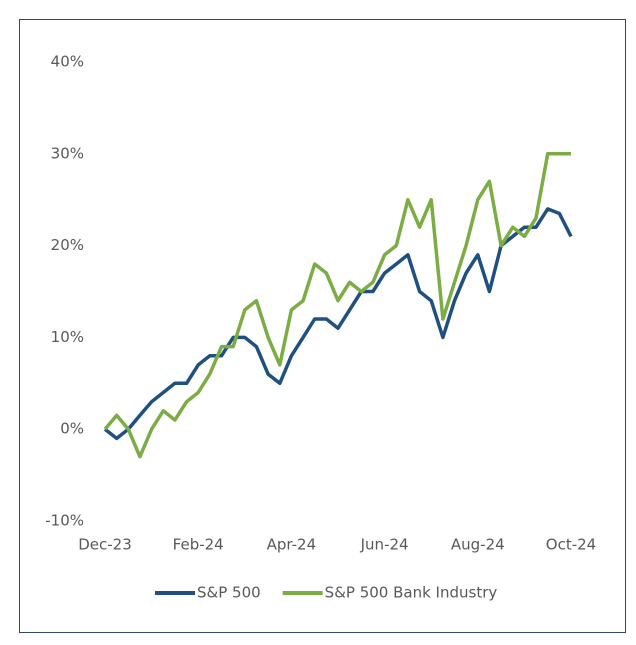 Image resolution: width=636 pixels, height=645 pixels. What do you see at coordinates (72, 429) in the screenshot?
I see `y-tick-label: 0%` at bounding box center [72, 429].